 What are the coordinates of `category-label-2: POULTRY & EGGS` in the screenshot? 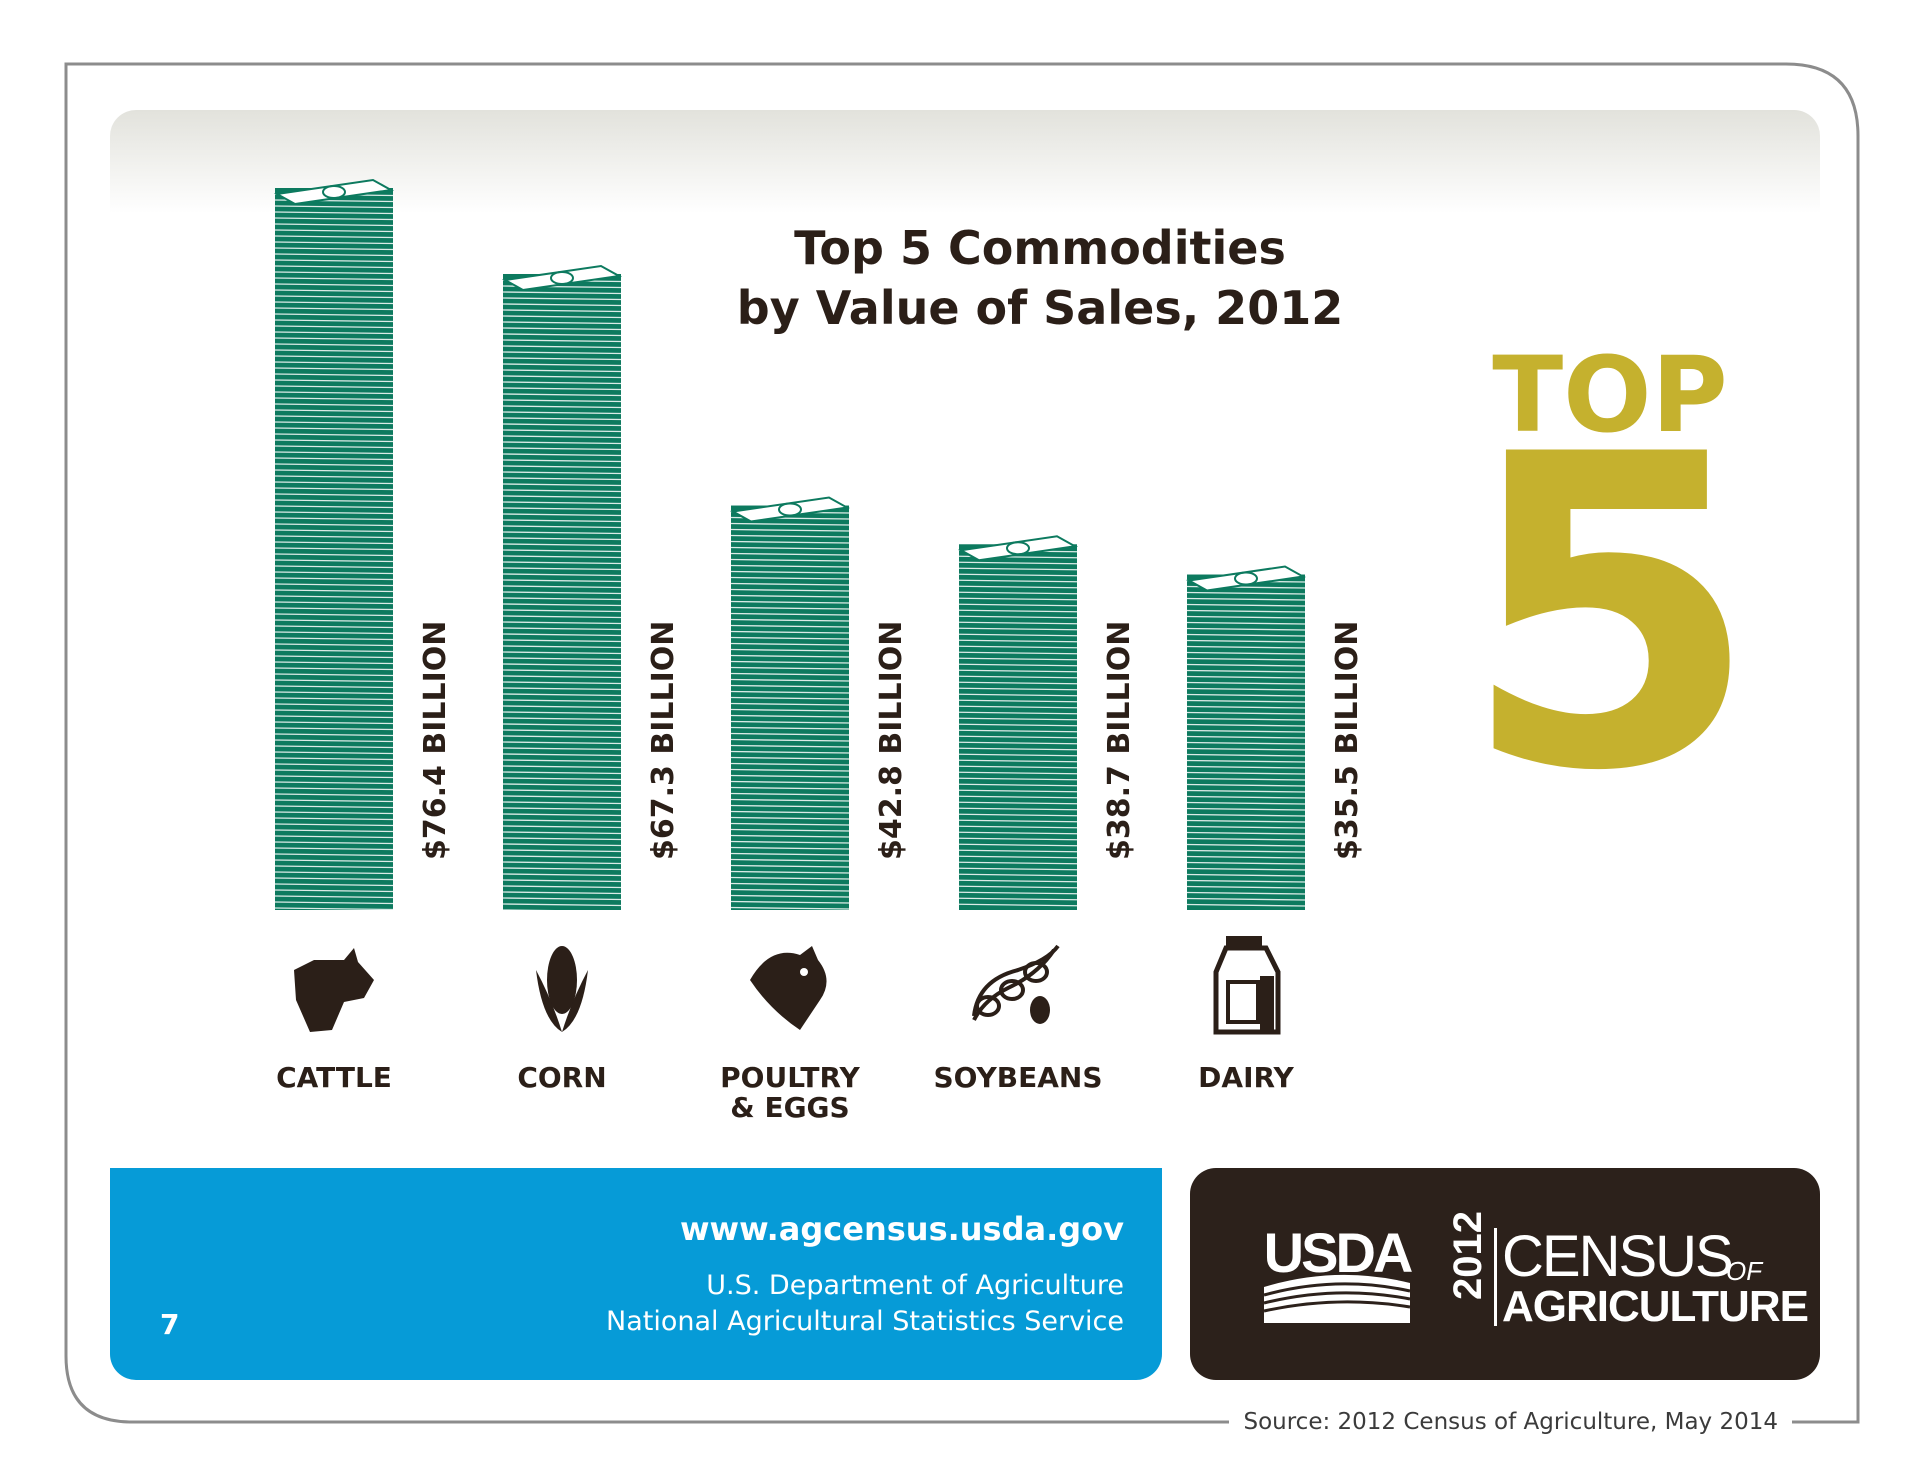 It's located at (790, 1092).